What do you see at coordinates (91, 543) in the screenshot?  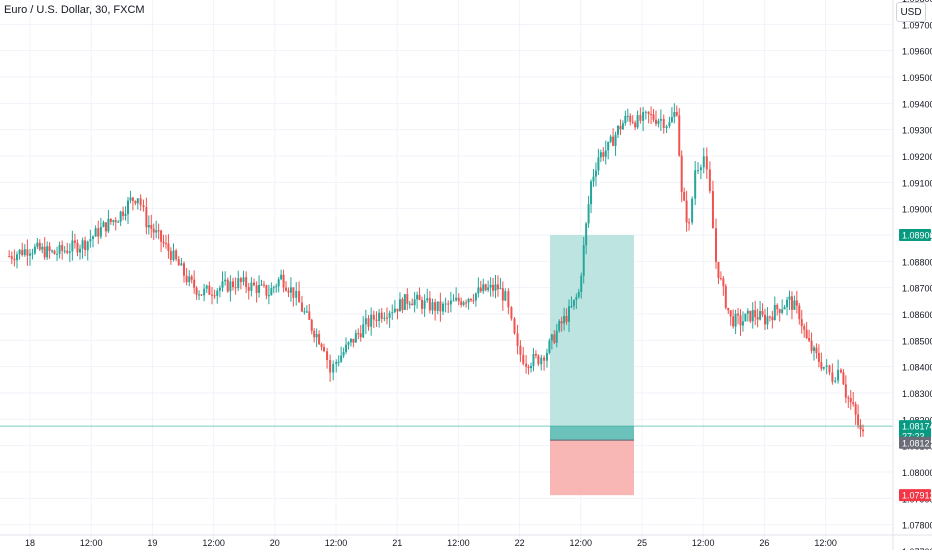 I see `time-tick-label: 12:00` at bounding box center [91, 543].